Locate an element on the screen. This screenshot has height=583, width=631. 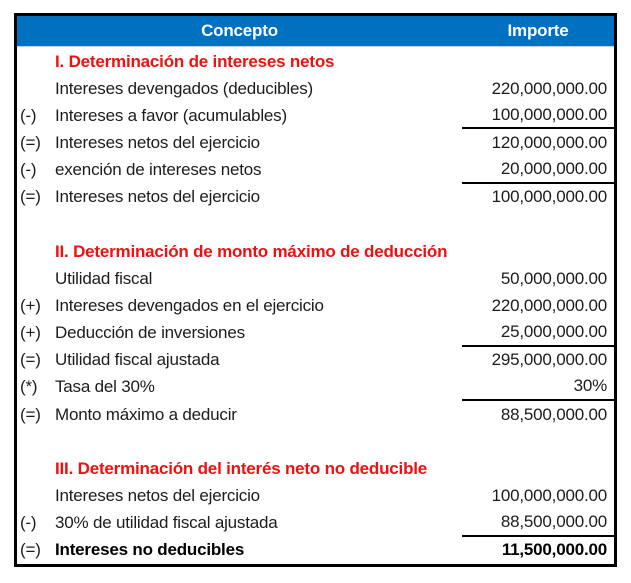
concept-cell: Utilidad fiscal ajustada is located at coordinates (137, 360).